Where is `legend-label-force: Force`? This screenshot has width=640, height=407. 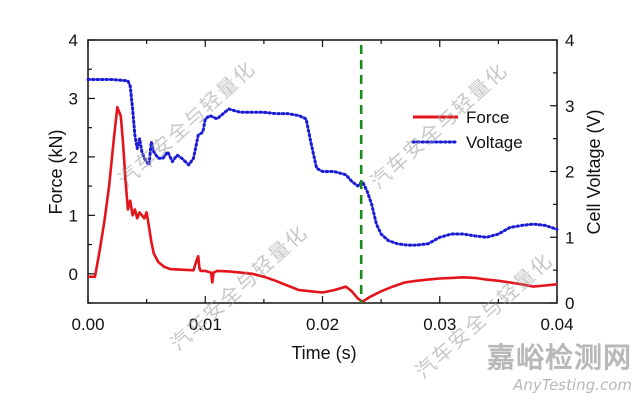
legend-label-force: Force is located at coordinates (487, 117).